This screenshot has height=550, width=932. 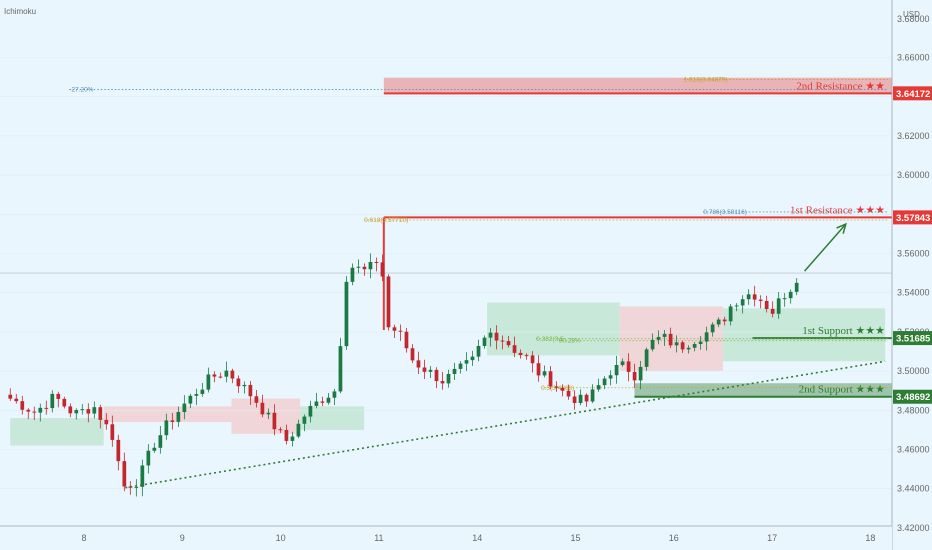 I want to click on y-tick-label: 3.48000, so click(x=913, y=410).